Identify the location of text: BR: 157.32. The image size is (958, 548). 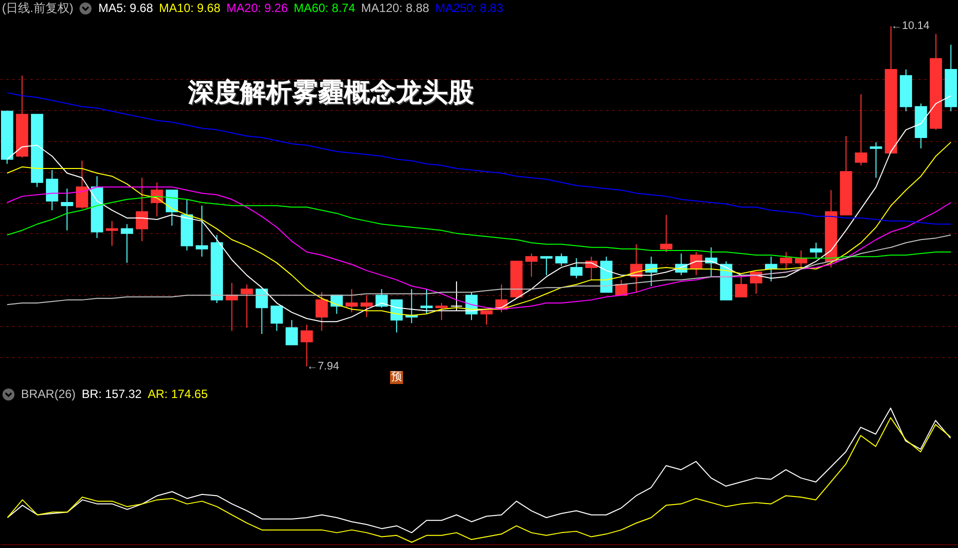
(112, 394).